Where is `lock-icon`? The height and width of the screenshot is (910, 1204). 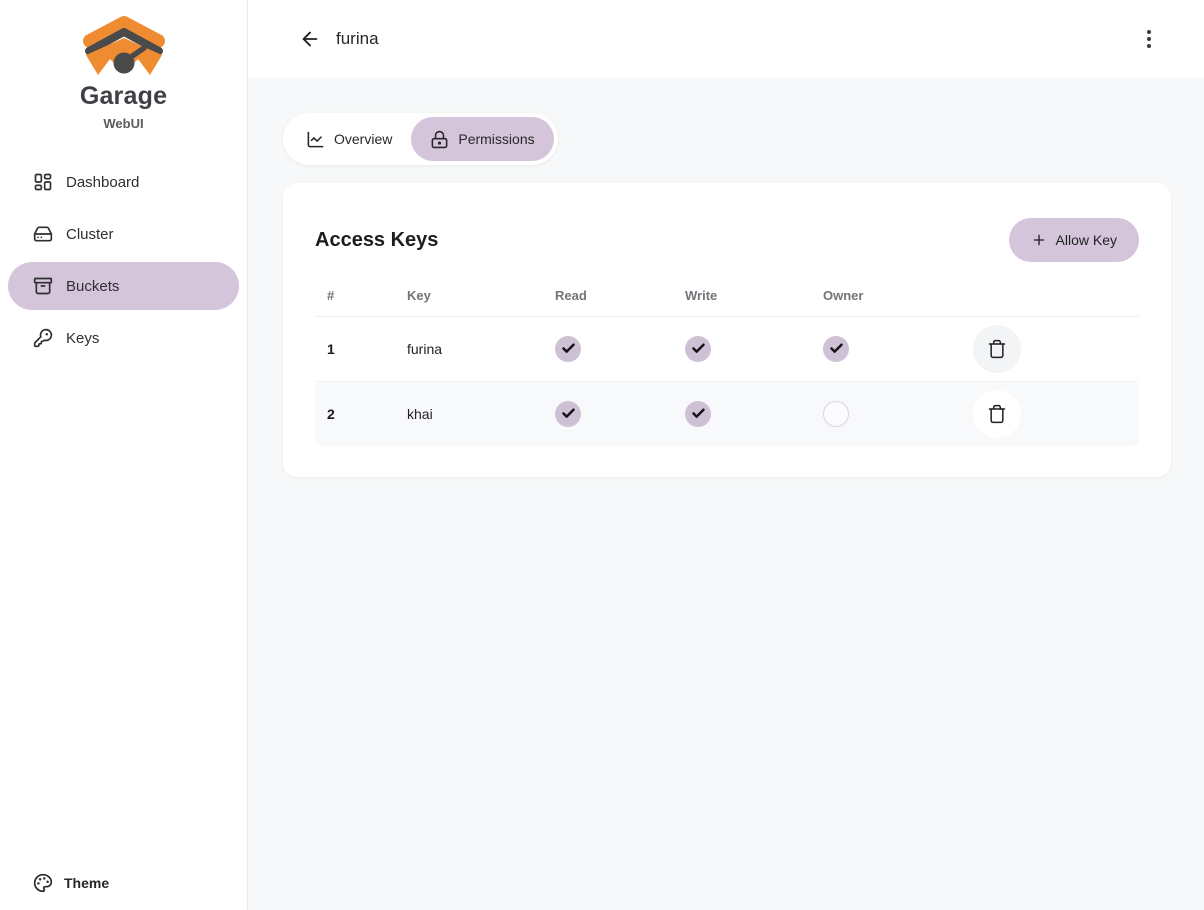 lock-icon is located at coordinates (439, 139).